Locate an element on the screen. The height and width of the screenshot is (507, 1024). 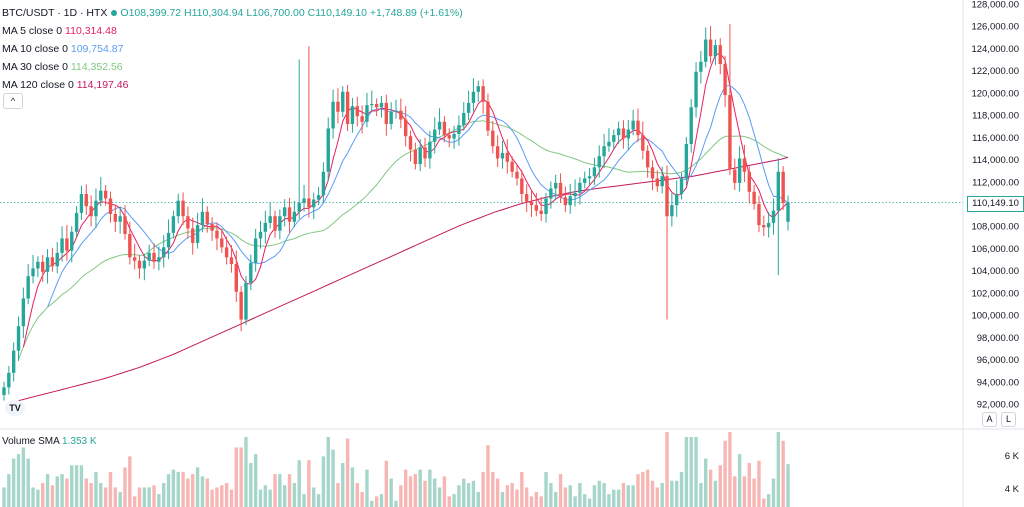
y-tick-label: 100,000.00 is located at coordinates (995, 316).